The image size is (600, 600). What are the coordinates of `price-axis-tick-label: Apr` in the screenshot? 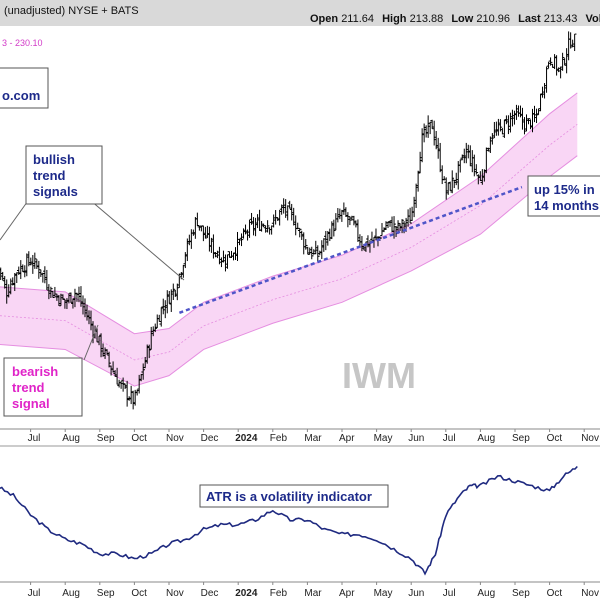 It's located at (347, 438).